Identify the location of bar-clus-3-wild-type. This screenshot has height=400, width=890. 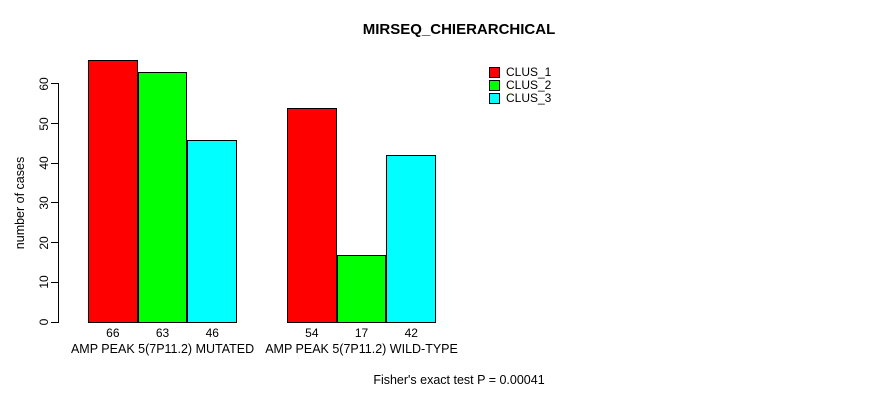
(411, 239).